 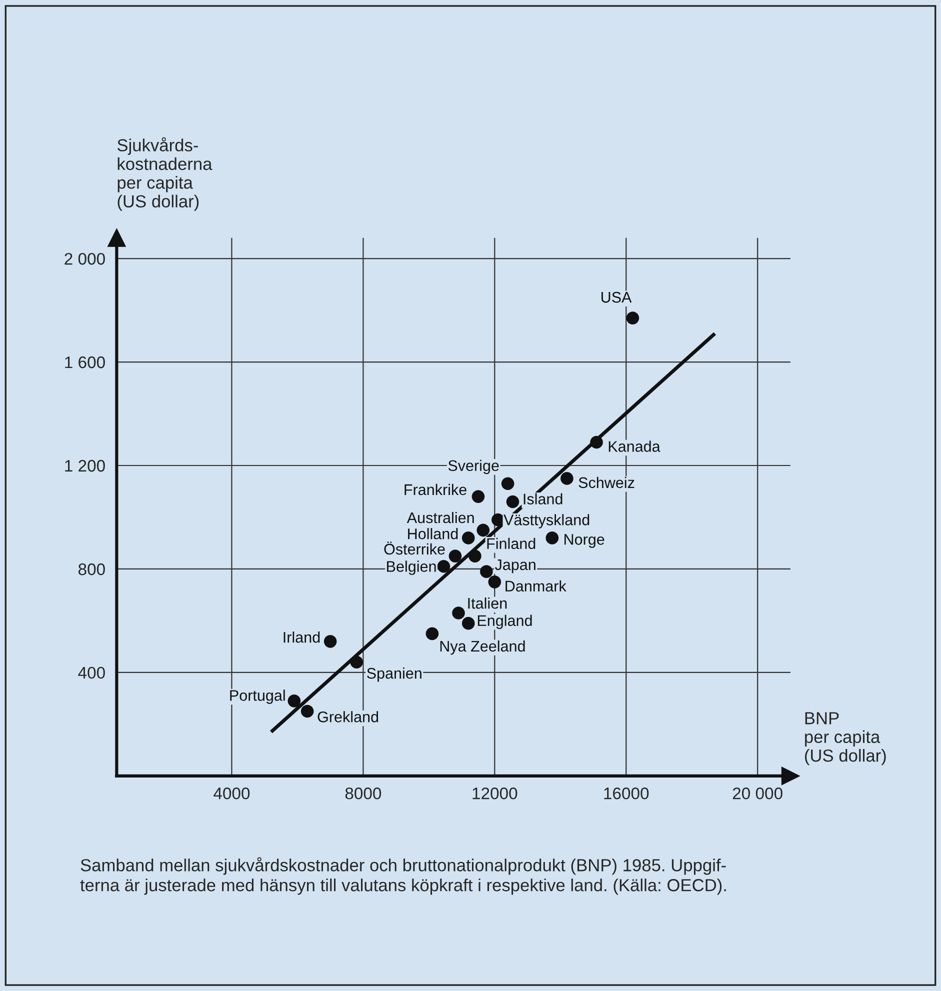 What do you see at coordinates (91, 672) in the screenshot?
I see `y-tick-label: 400` at bounding box center [91, 672].